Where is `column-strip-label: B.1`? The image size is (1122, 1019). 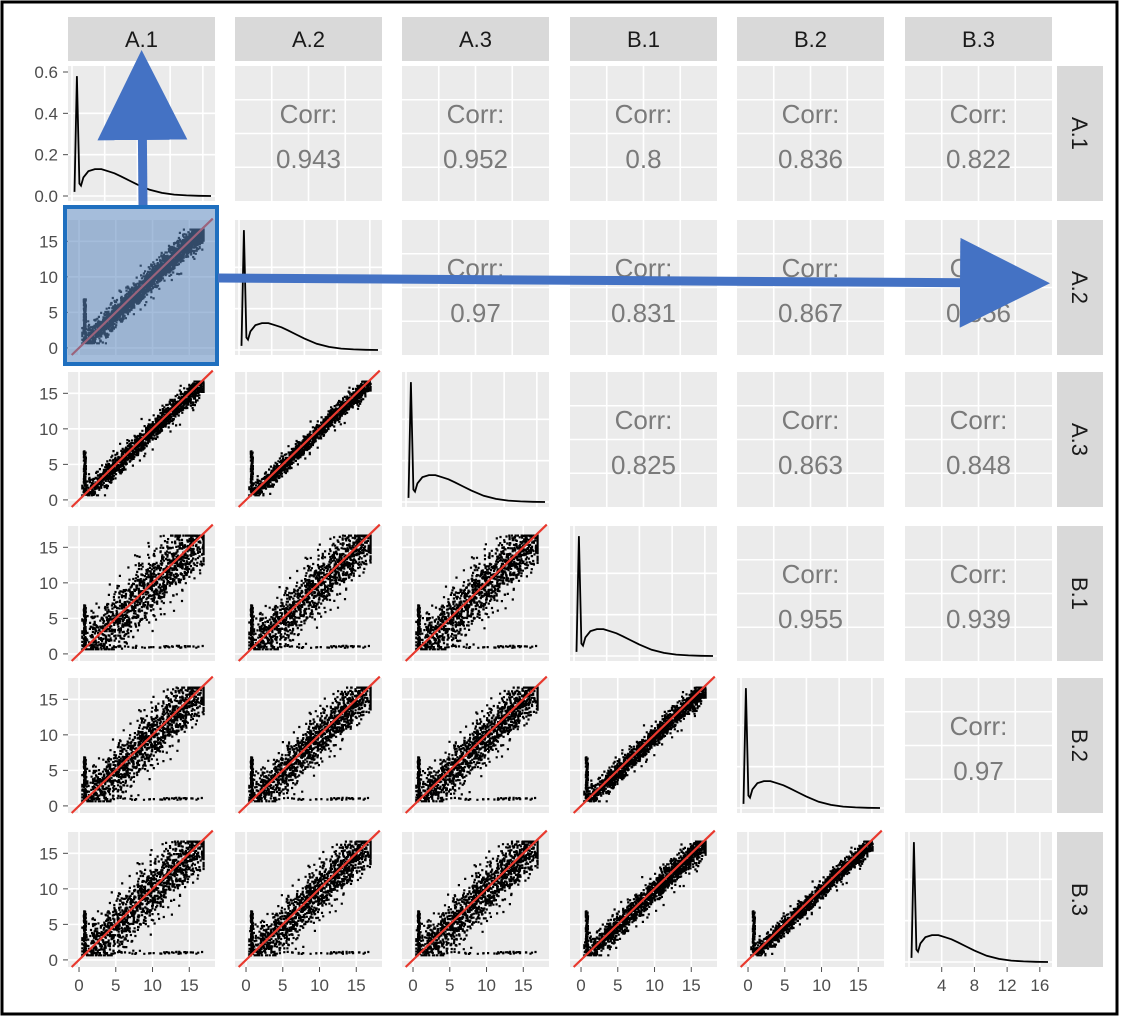 column-strip-label: B.1 is located at coordinates (643, 39).